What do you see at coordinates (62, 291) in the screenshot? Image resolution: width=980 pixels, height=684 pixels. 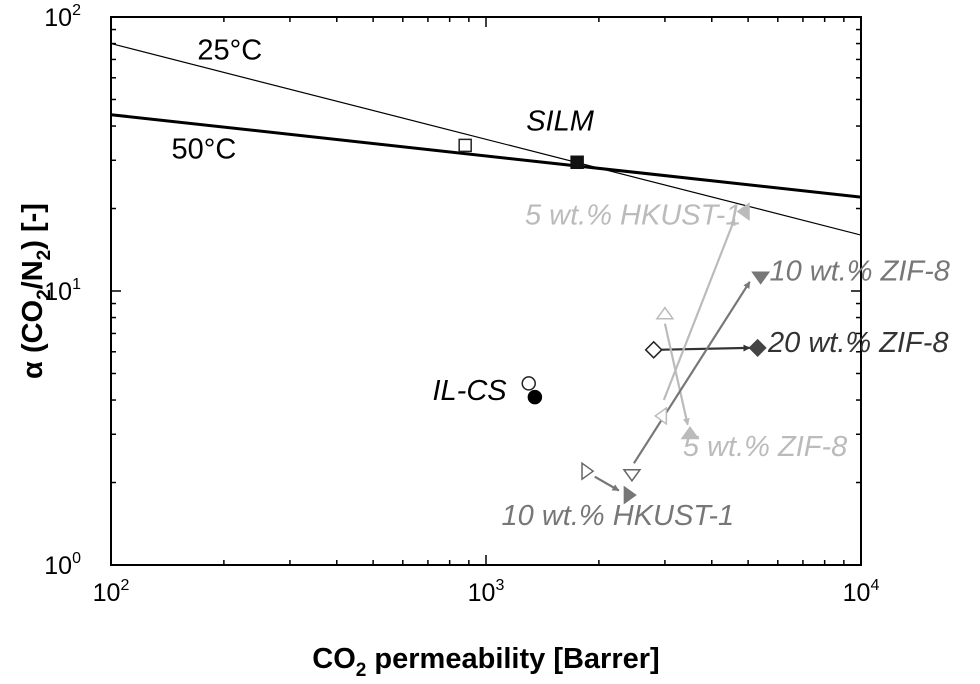 I see `y-tick-label: 10¹` at bounding box center [62, 291].